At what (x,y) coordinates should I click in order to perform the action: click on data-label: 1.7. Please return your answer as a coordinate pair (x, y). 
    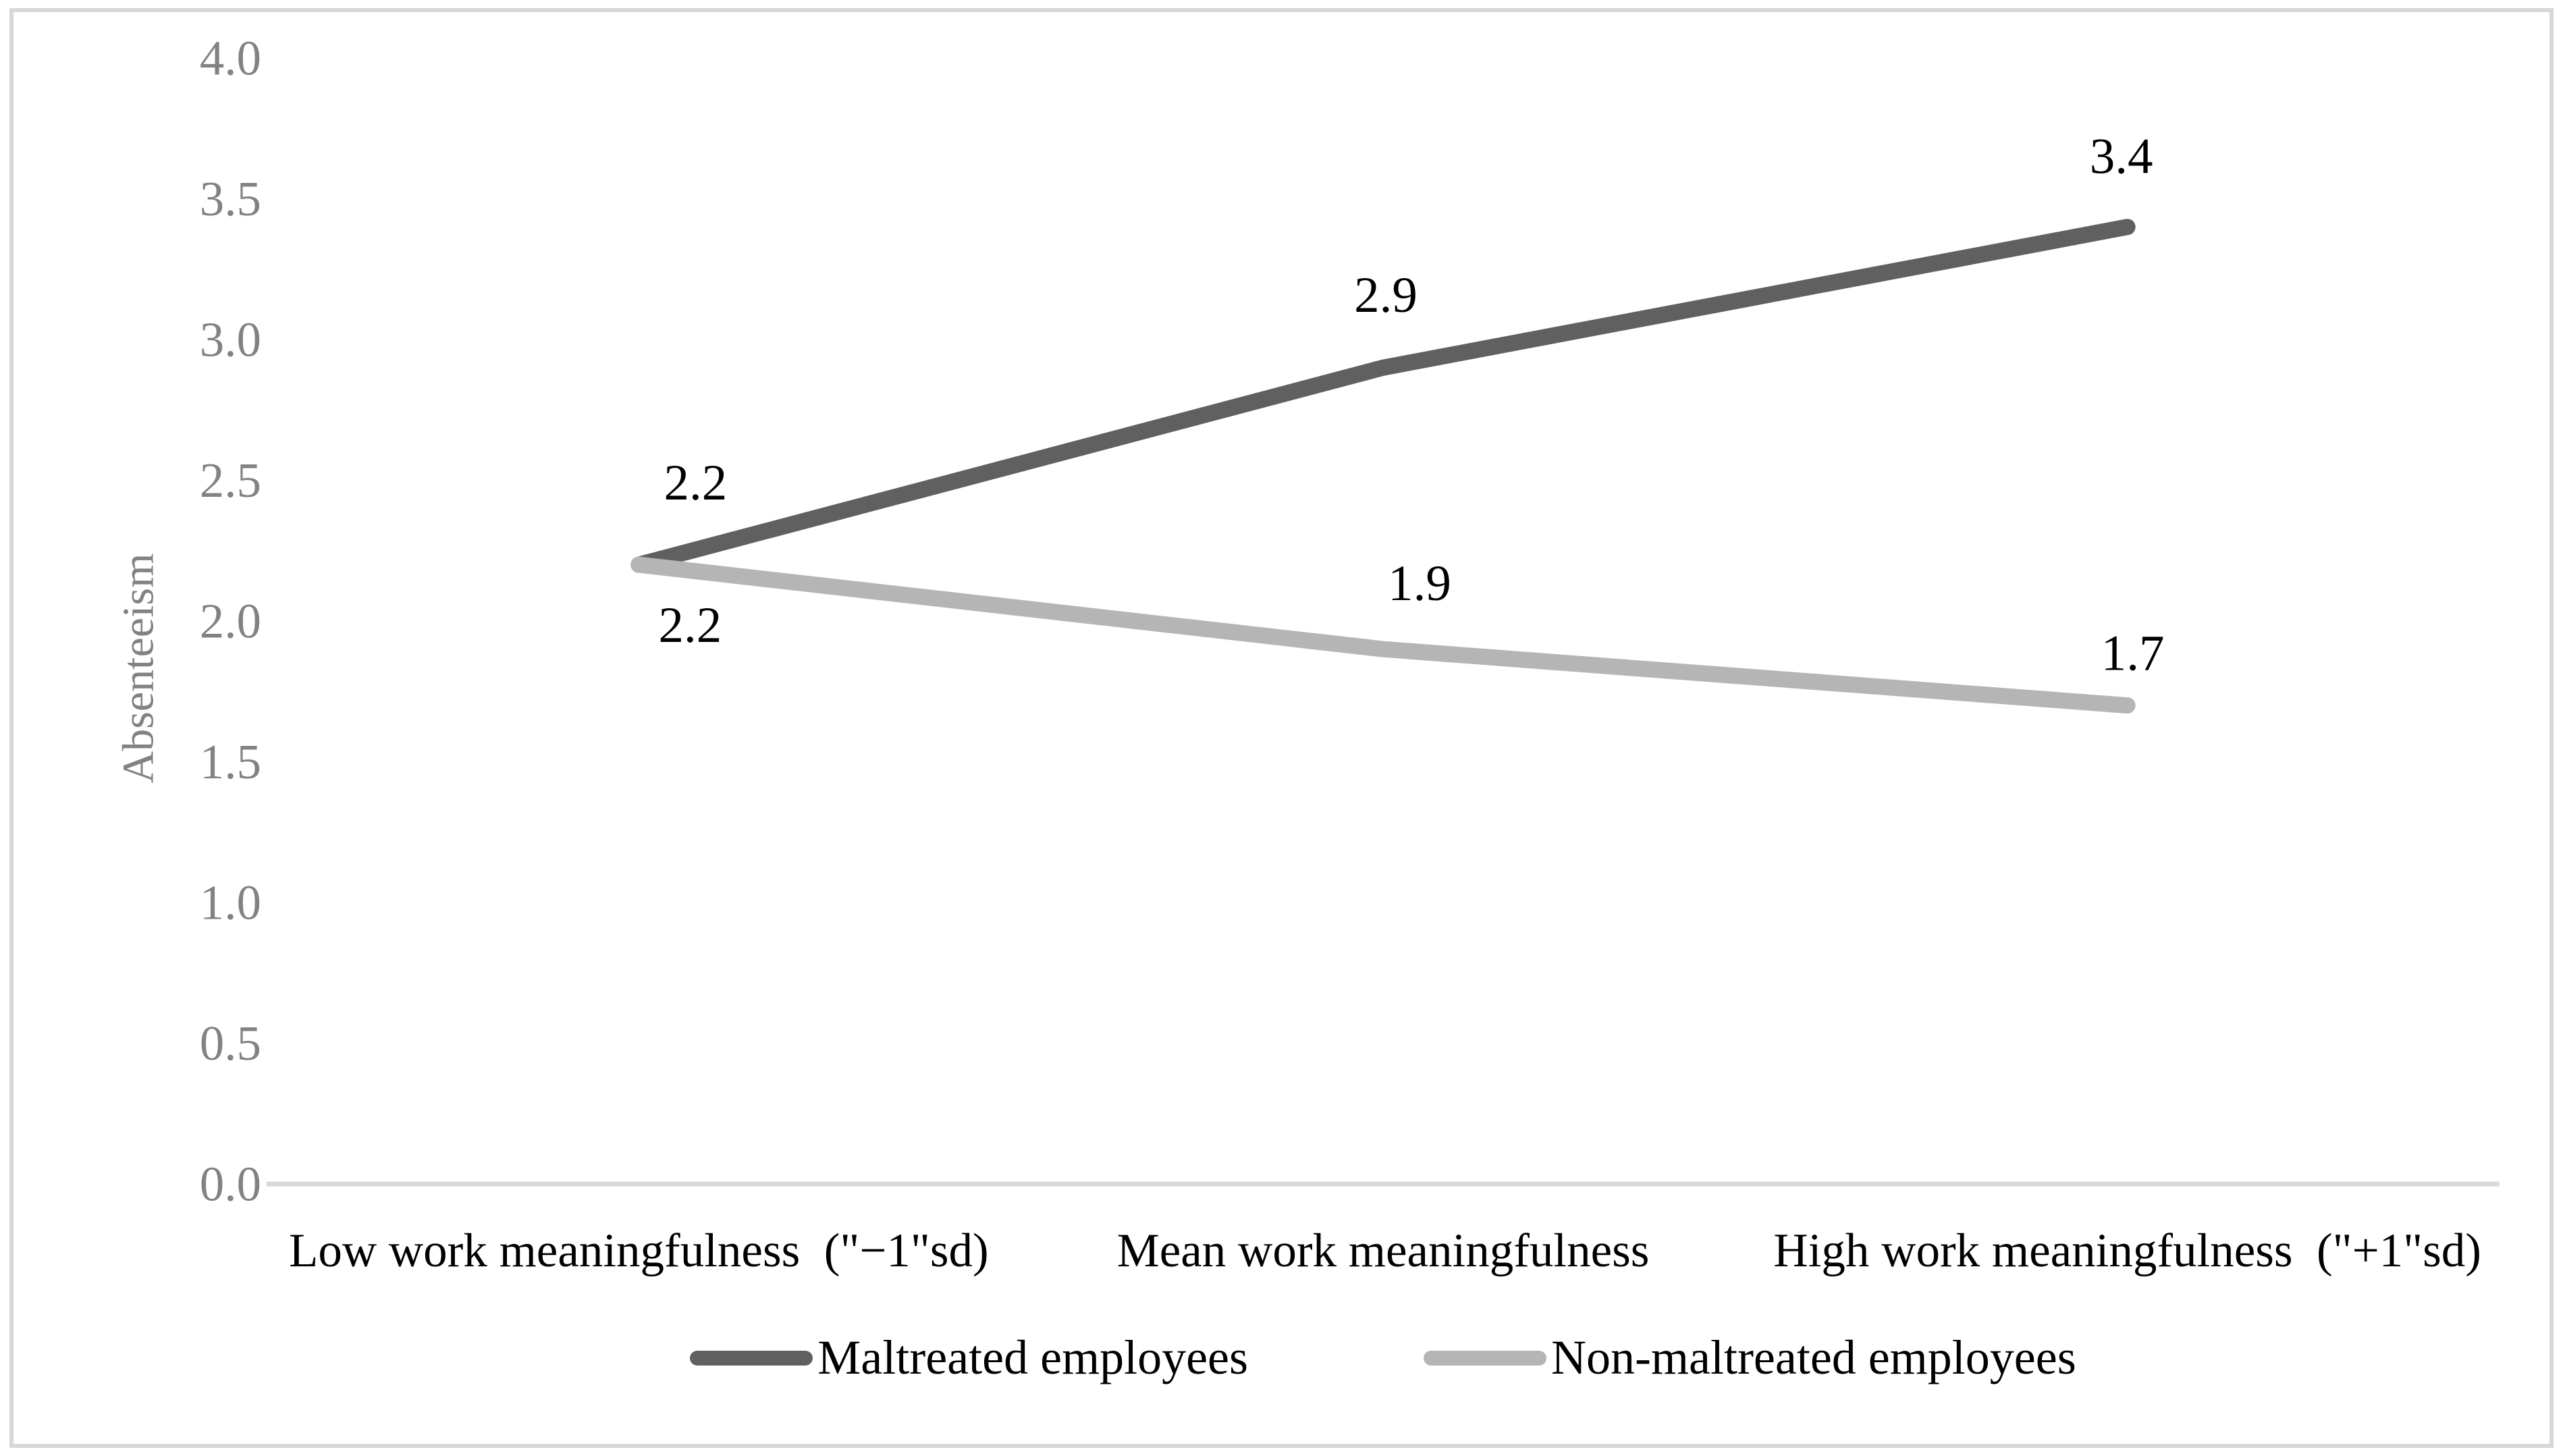
    Looking at the image, I should click on (2133, 654).